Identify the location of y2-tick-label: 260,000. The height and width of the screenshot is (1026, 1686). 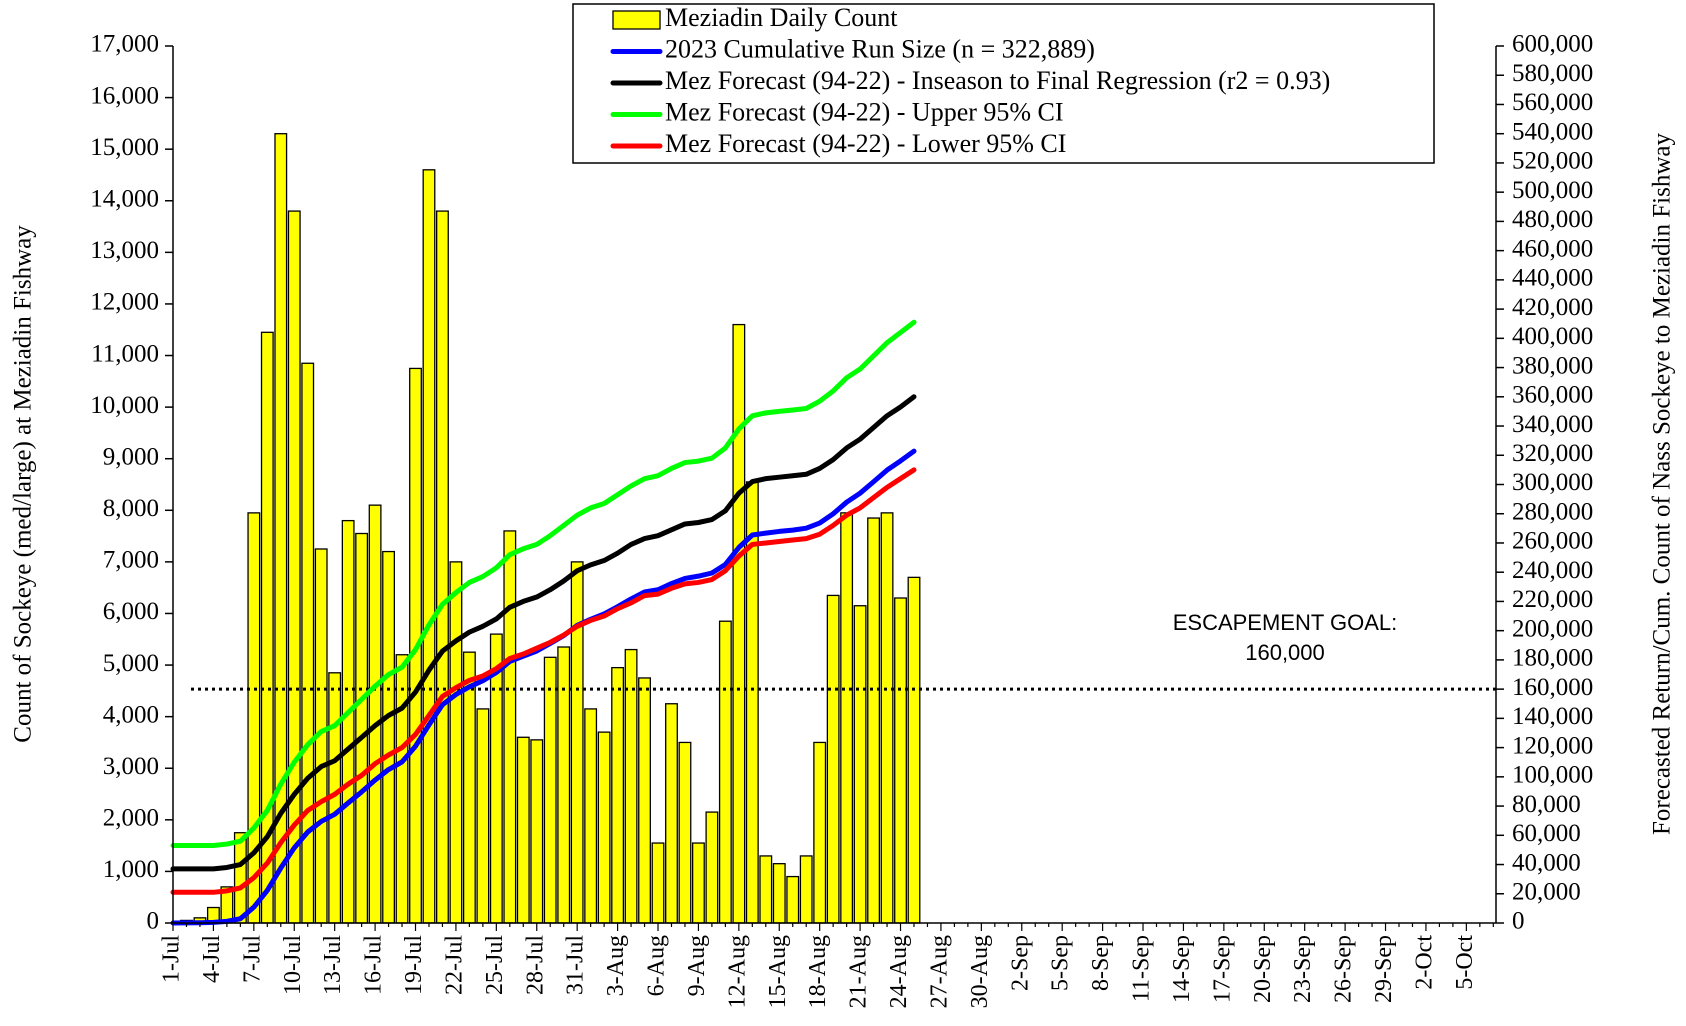
(1552, 541).